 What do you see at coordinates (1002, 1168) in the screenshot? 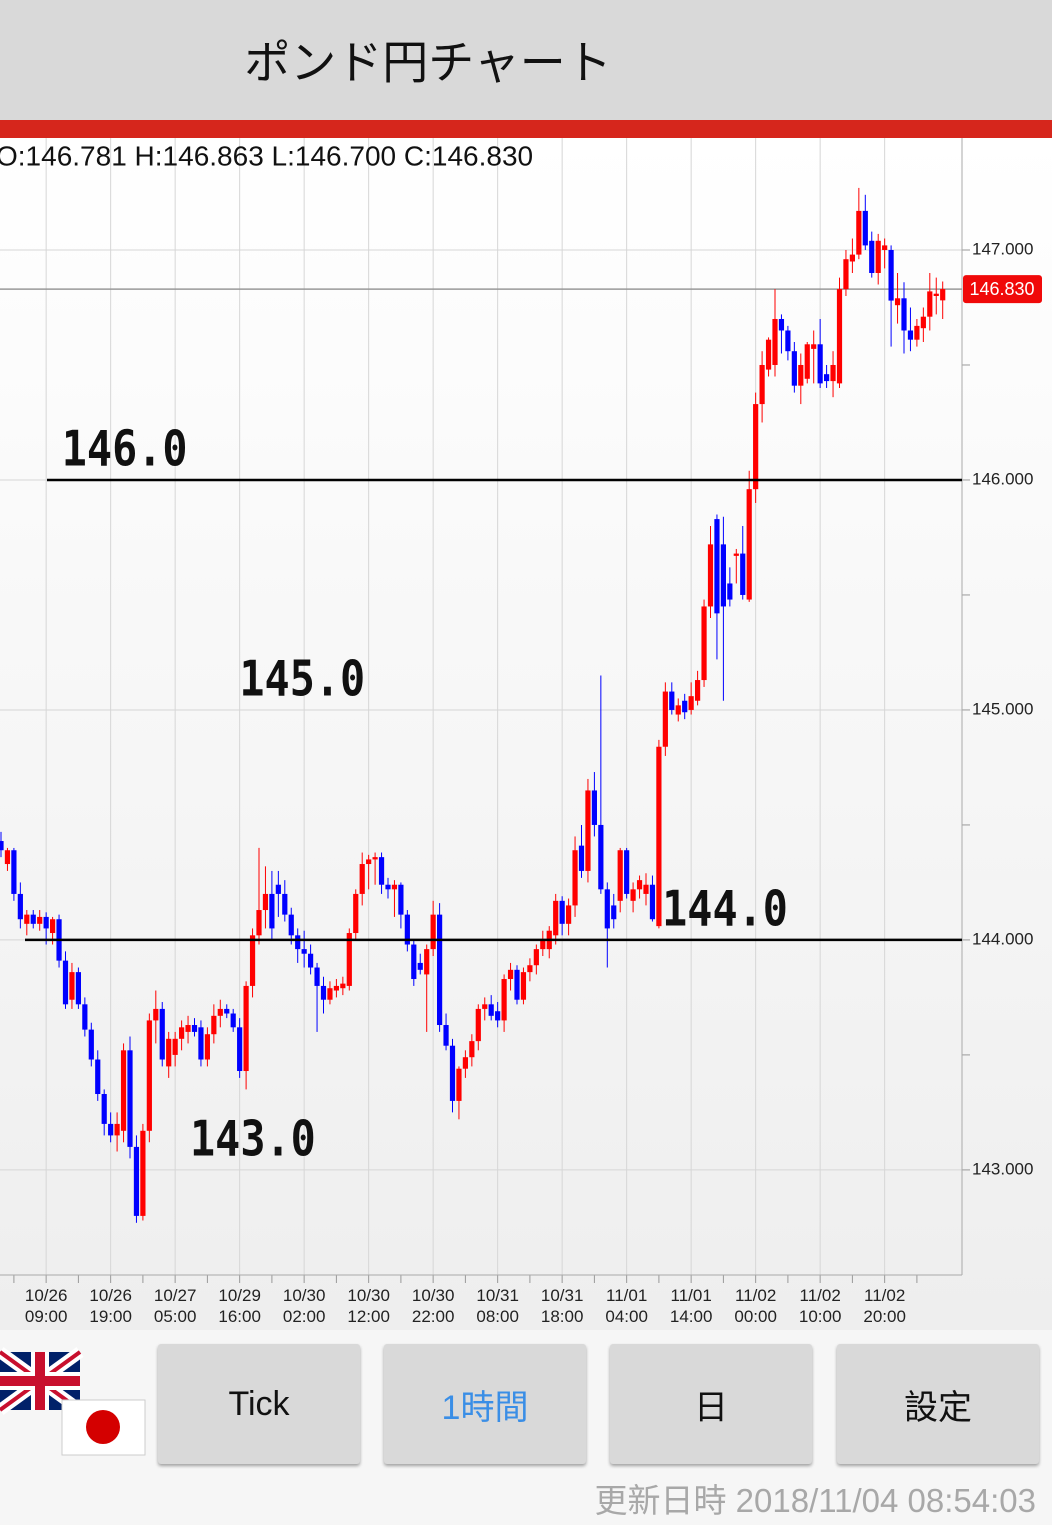
I see `y-tick-label: 143.000` at bounding box center [1002, 1168].